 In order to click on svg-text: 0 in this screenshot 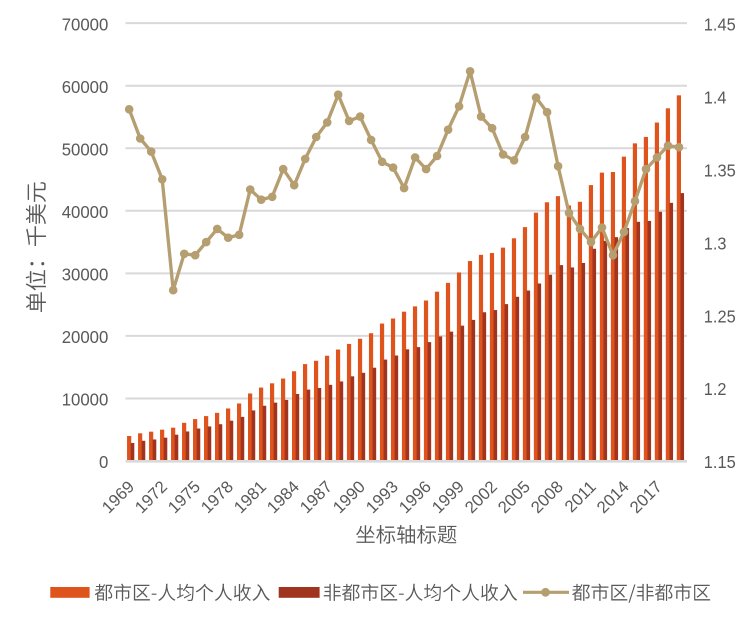, I will do `click(104, 462)`.